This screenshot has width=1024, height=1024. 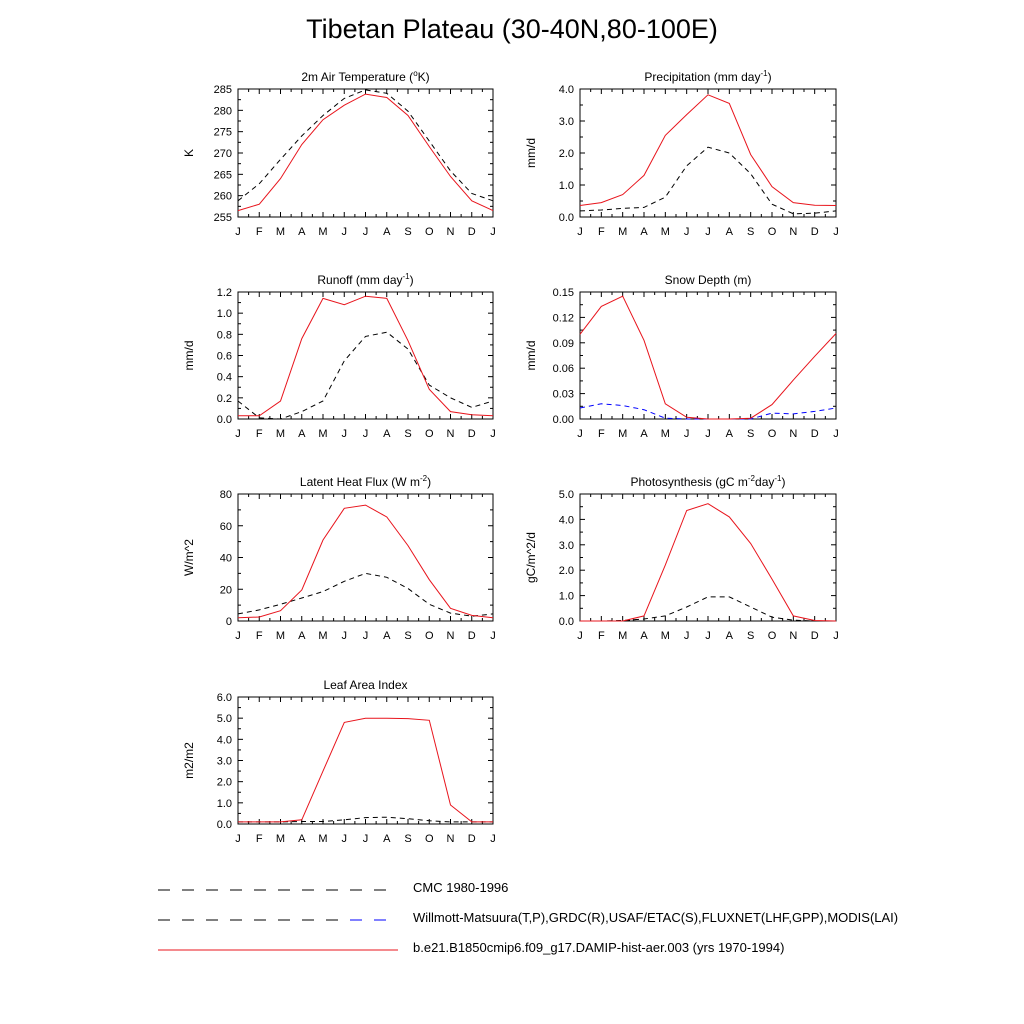 I want to click on legend-label-cmc: CMC 1980-1996, so click(x=461, y=887).